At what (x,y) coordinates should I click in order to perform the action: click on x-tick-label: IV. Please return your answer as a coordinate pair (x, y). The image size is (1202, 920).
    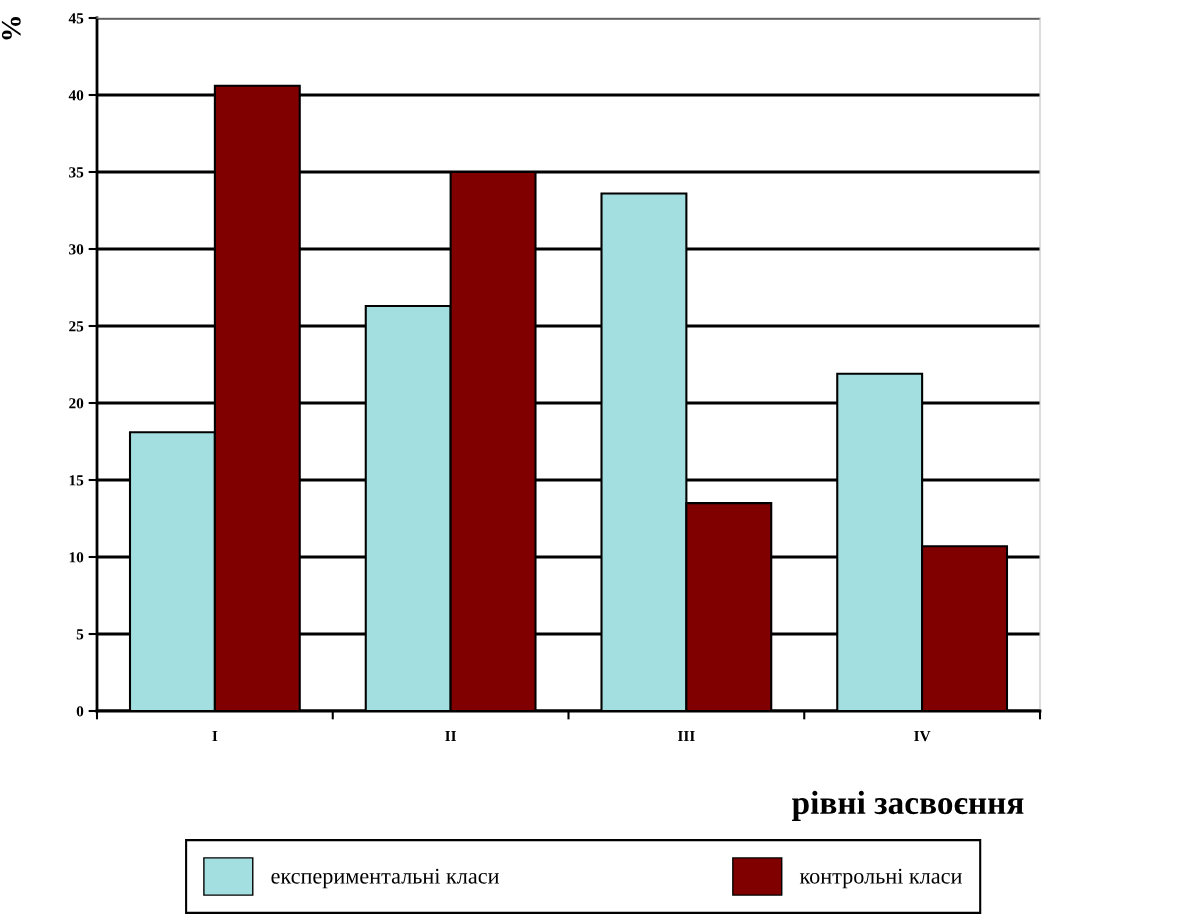
    Looking at the image, I should click on (922, 736).